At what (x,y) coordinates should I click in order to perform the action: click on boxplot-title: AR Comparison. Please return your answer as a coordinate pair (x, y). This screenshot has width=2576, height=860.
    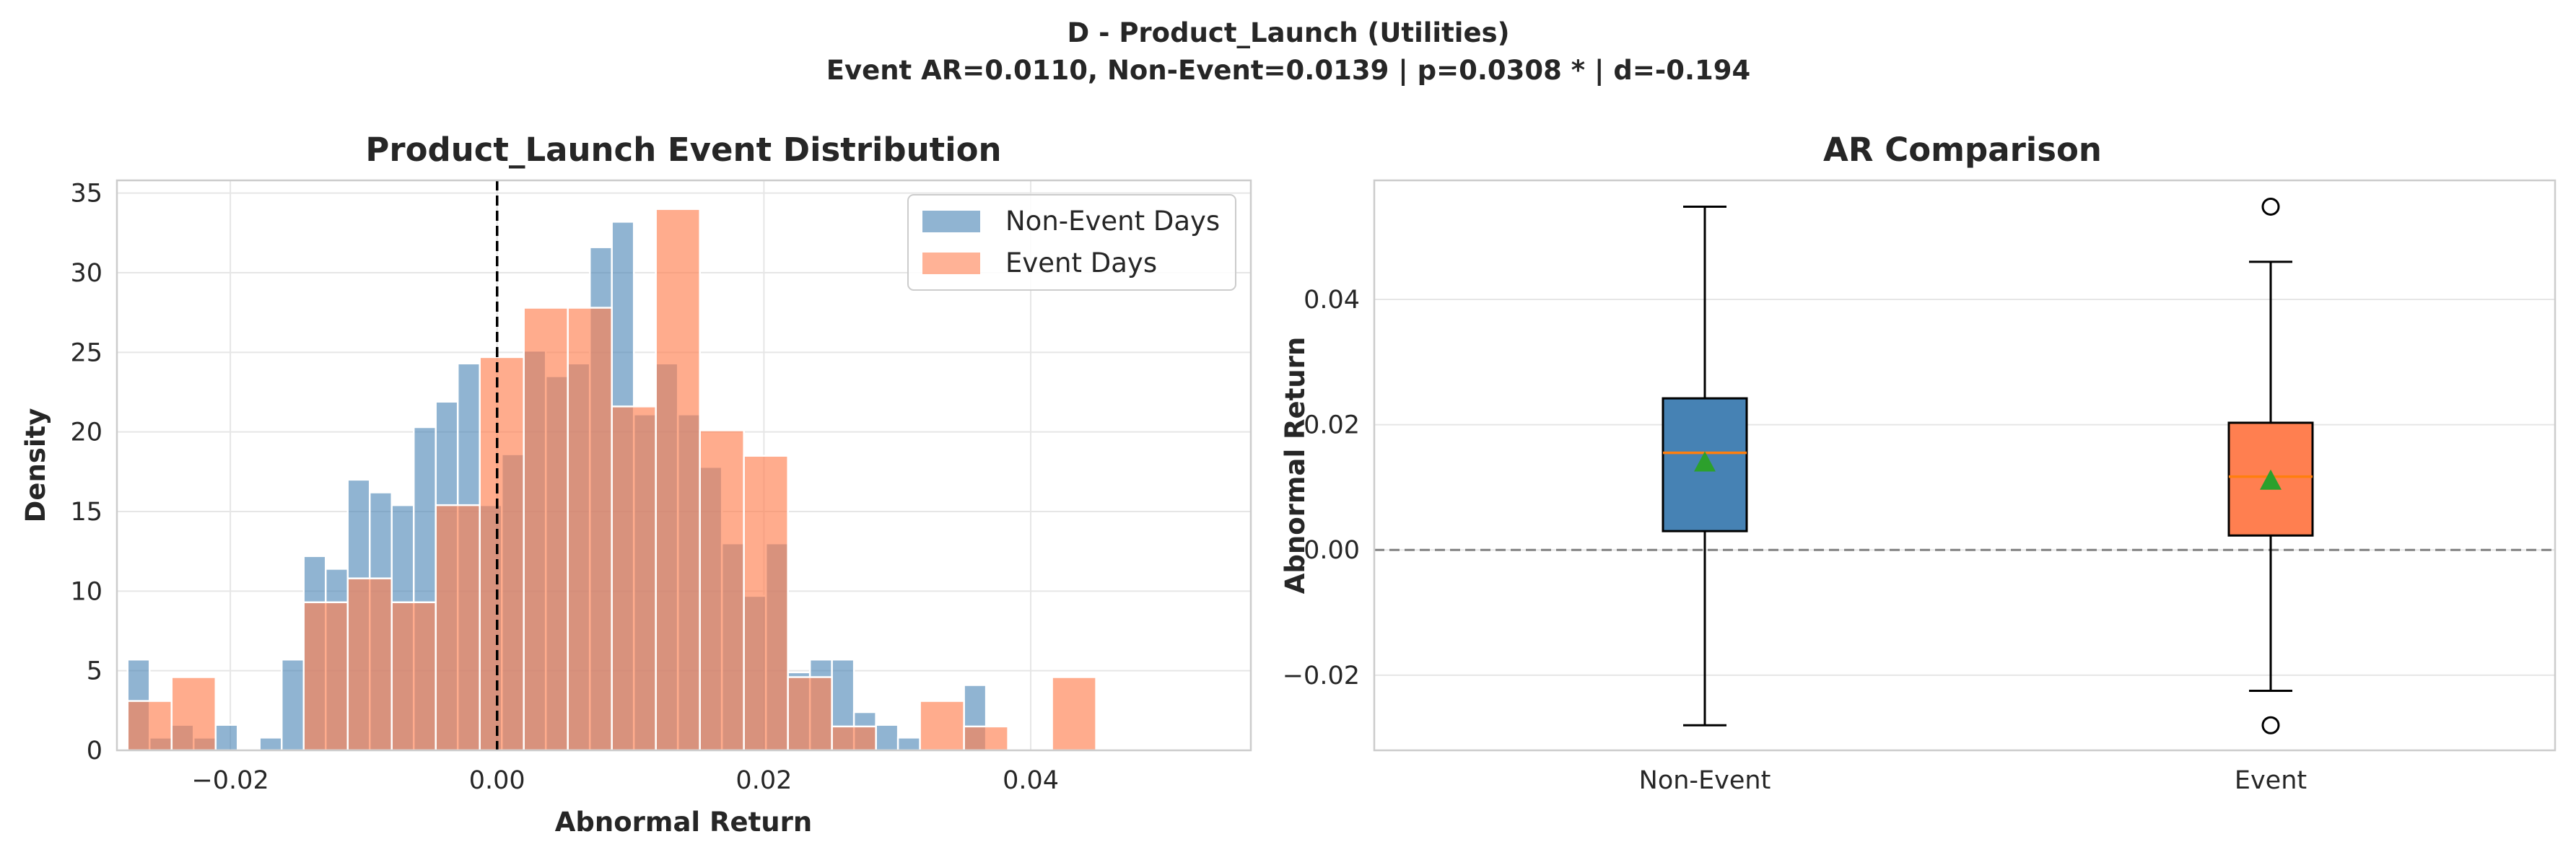
    Looking at the image, I should click on (1962, 150).